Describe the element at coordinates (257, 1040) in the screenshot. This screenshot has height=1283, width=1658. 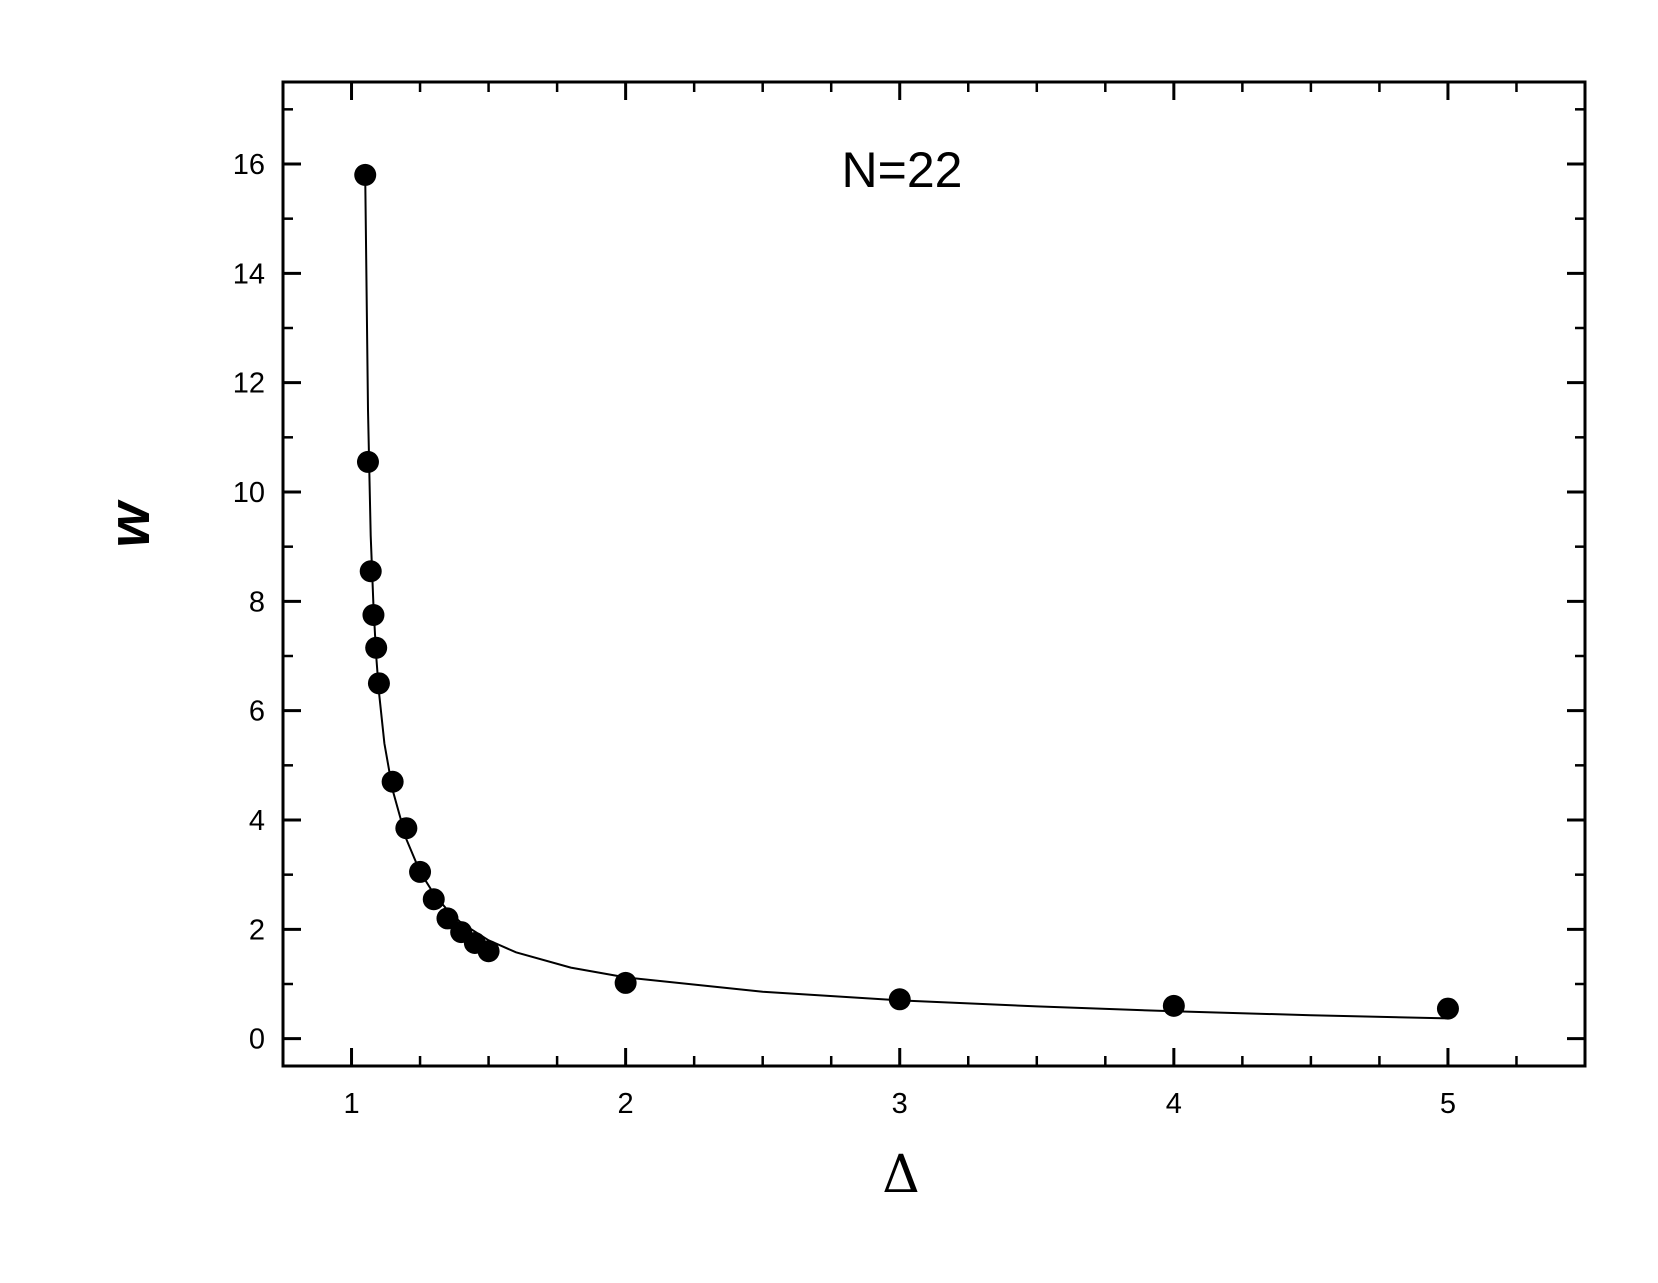
I see `y-tick-label: 0` at that location.